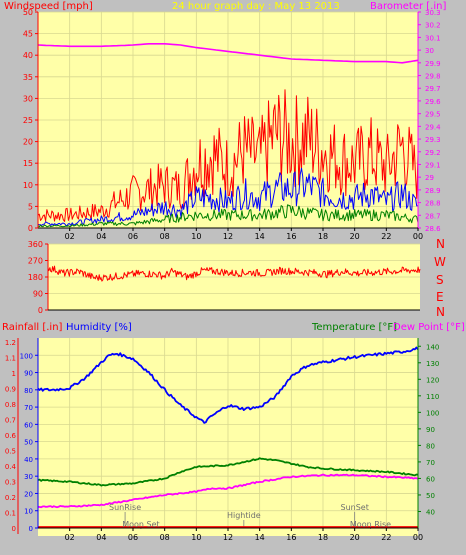  I want to click on wind-x-tick-label: 22, so click(386, 236).